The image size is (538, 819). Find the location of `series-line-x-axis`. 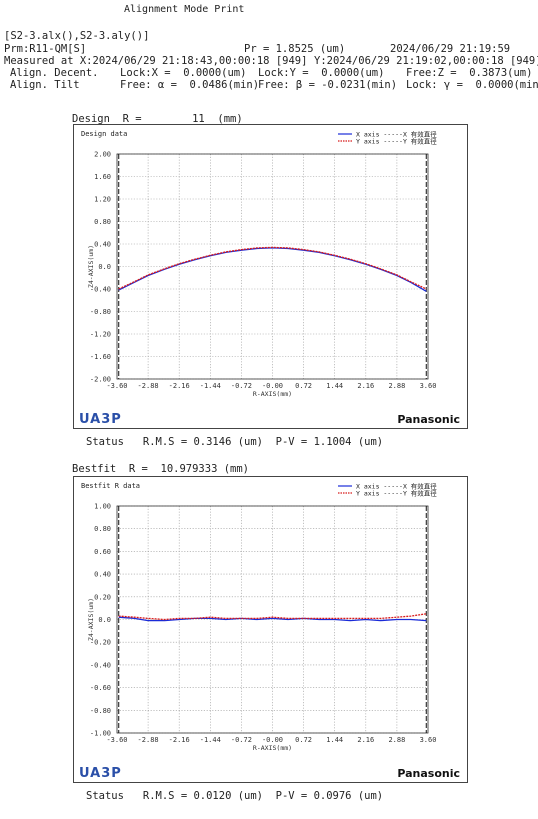

series-line-x-axis is located at coordinates (272, 619).